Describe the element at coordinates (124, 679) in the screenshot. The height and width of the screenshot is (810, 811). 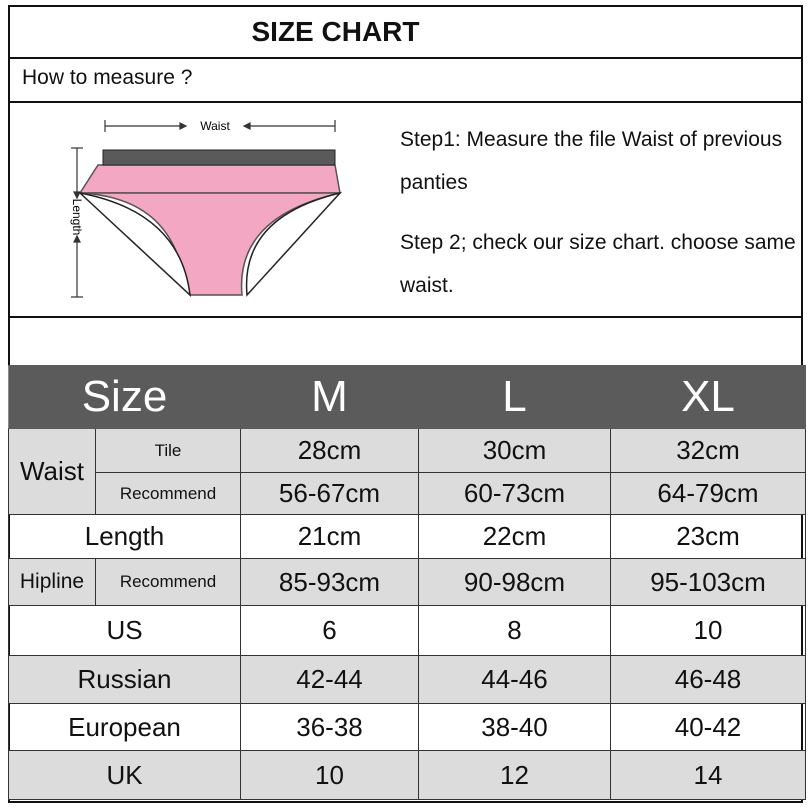
I see `russian-label: Russian` at that location.